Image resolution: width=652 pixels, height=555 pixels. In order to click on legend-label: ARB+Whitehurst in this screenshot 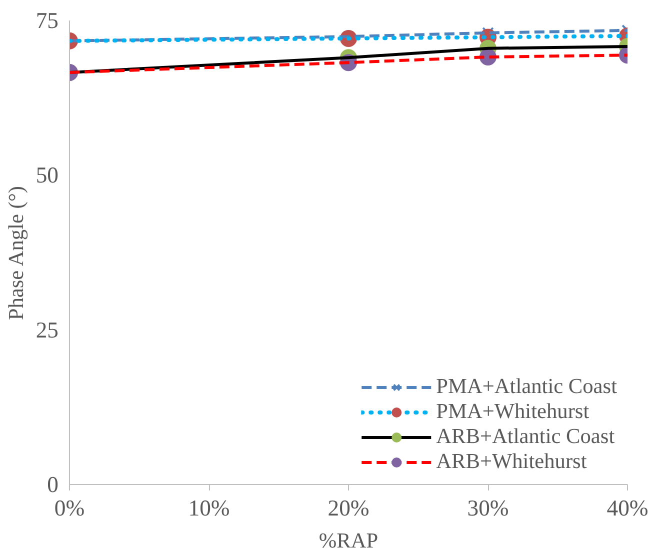, I will do `click(511, 461)`.